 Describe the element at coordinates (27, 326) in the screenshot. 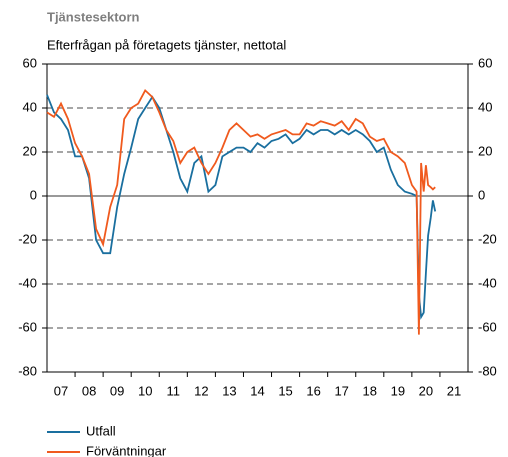

I see `y-tick-label: -60` at that location.